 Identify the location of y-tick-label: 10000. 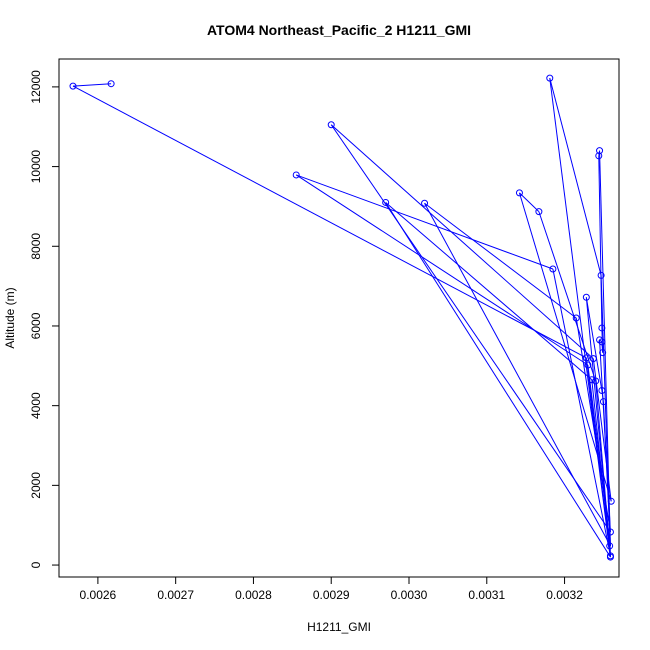
(36, 167).